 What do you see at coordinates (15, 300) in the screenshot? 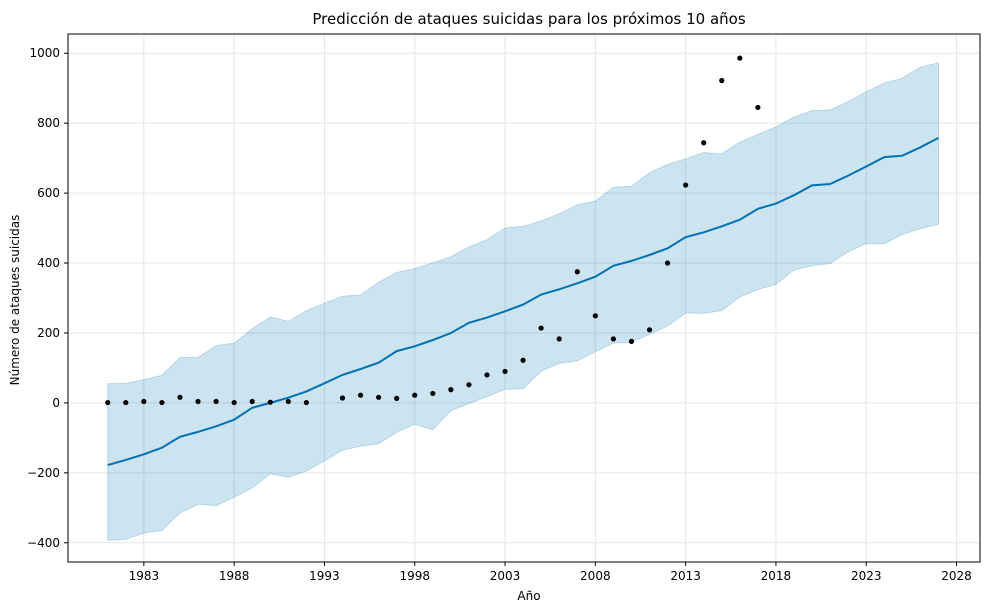
I see `y-axis-label: Número de ataques suicidas` at bounding box center [15, 300].